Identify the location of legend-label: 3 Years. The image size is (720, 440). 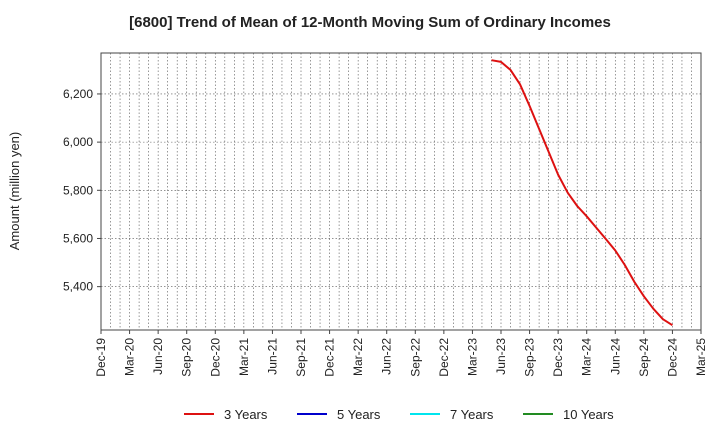
(246, 414).